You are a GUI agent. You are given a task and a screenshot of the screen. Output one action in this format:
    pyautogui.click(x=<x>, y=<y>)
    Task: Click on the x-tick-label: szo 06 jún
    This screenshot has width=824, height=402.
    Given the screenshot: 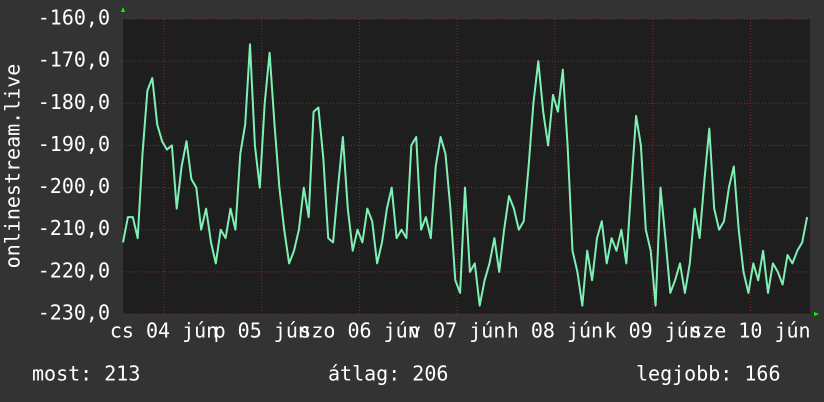 What is the action you would take?
    pyautogui.click(x=359, y=331)
    